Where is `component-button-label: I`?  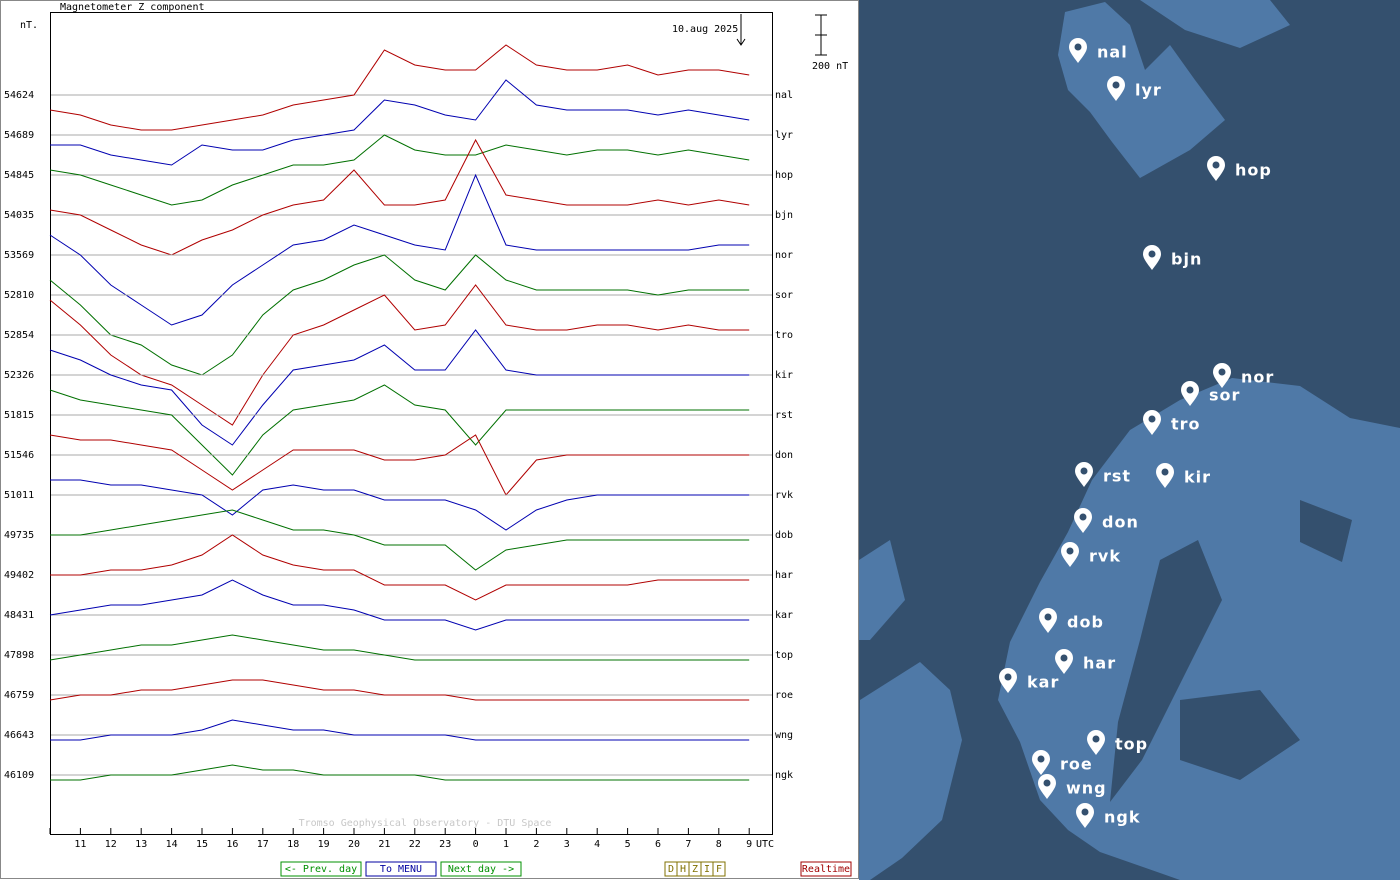
component-button-label: I is located at coordinates (707, 869).